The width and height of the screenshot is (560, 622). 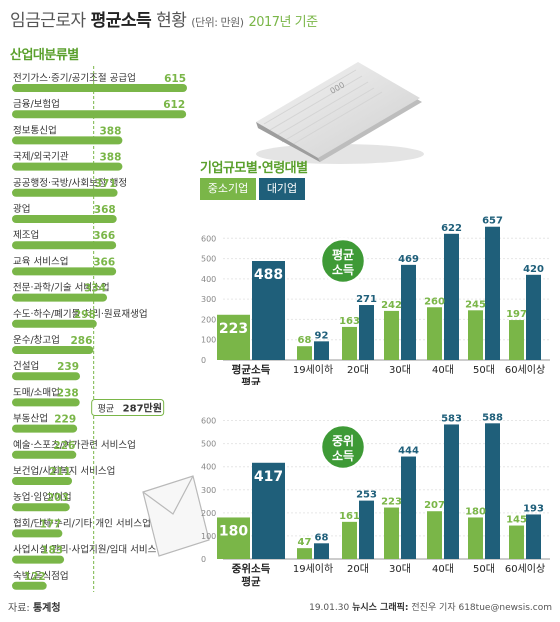 What do you see at coordinates (475, 304) in the screenshot?
I see `avg-value-small: 245` at bounding box center [475, 304].